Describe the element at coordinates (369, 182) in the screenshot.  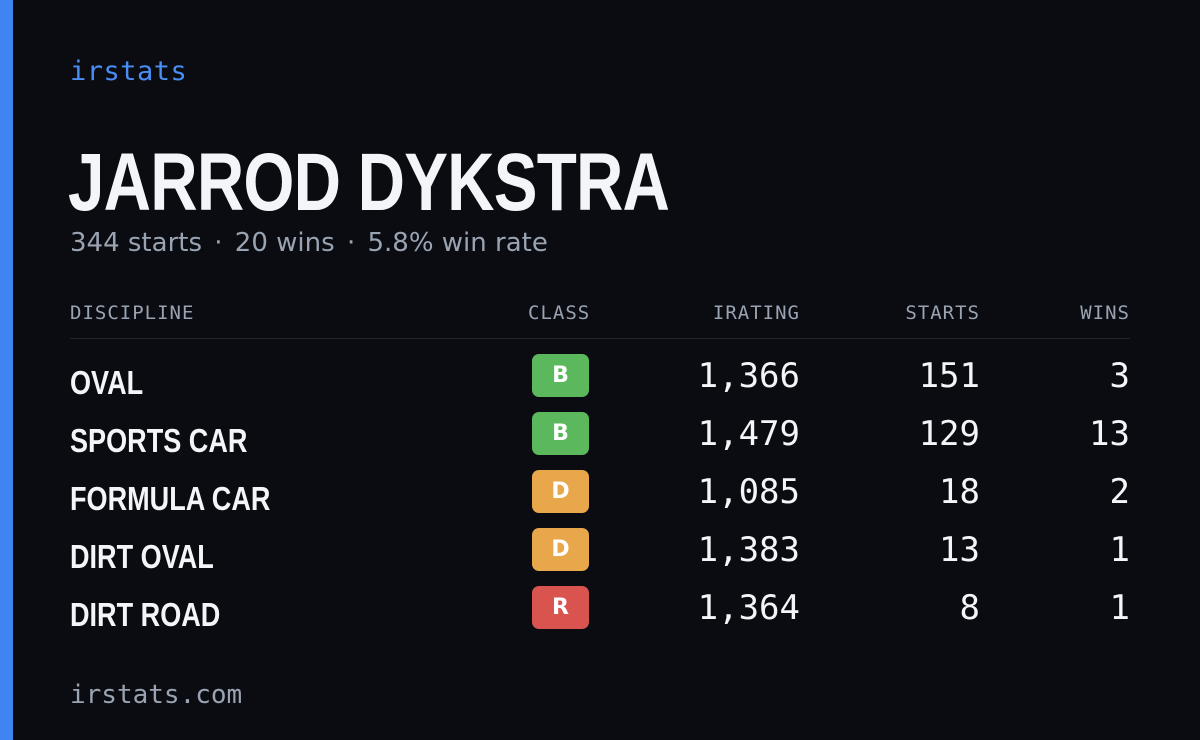
I see `driver-name: JARROD DYKSTRA` at that location.